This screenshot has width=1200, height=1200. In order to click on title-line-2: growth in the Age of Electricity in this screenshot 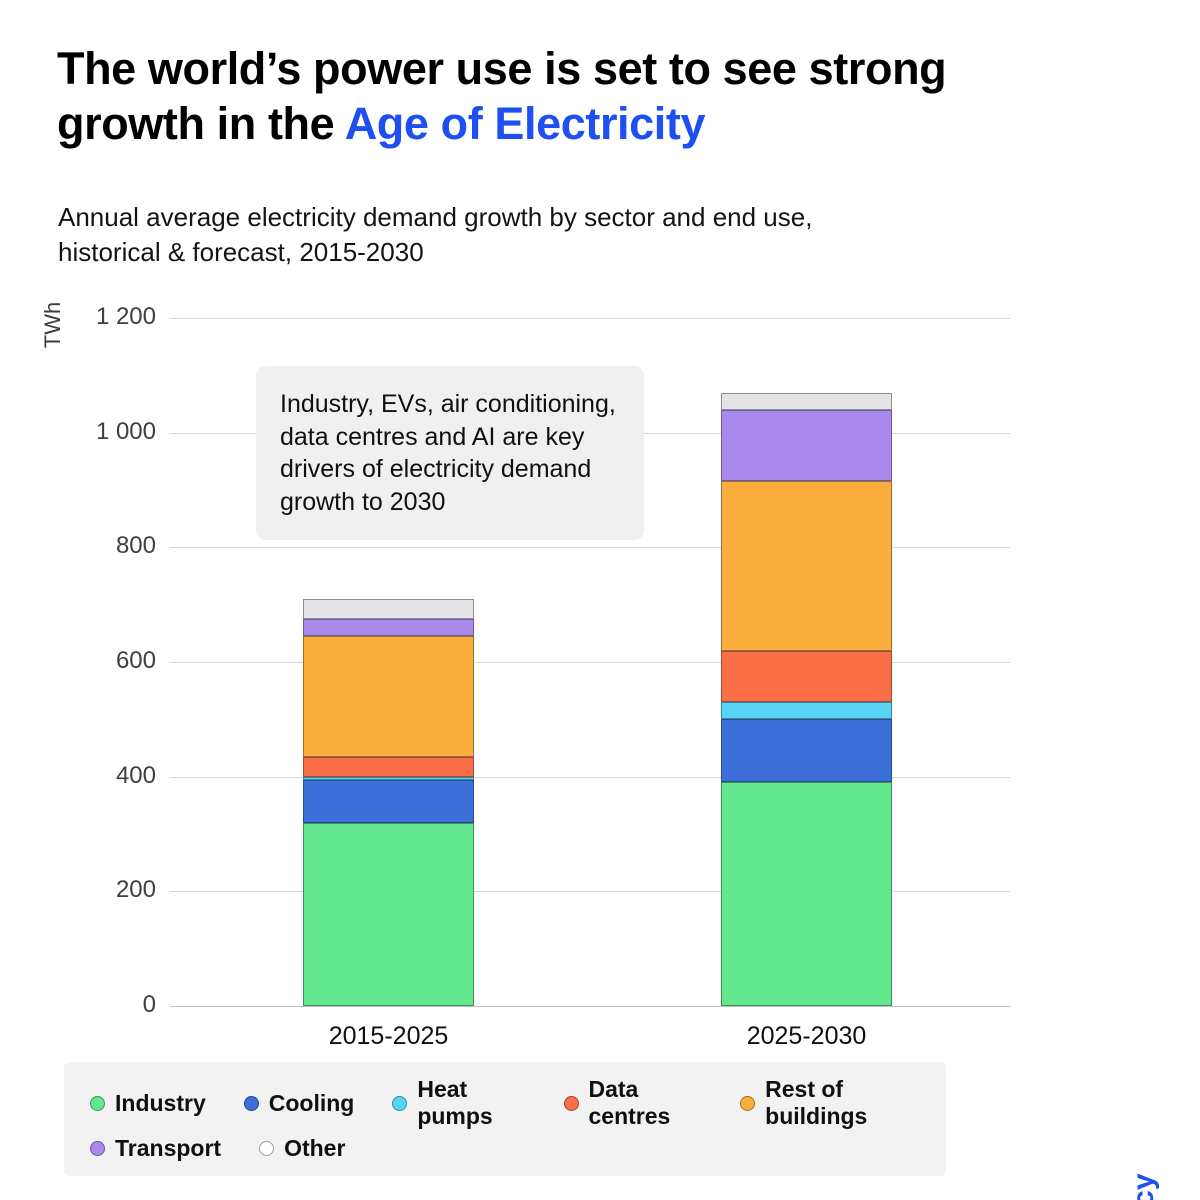, I will do `click(501, 124)`.